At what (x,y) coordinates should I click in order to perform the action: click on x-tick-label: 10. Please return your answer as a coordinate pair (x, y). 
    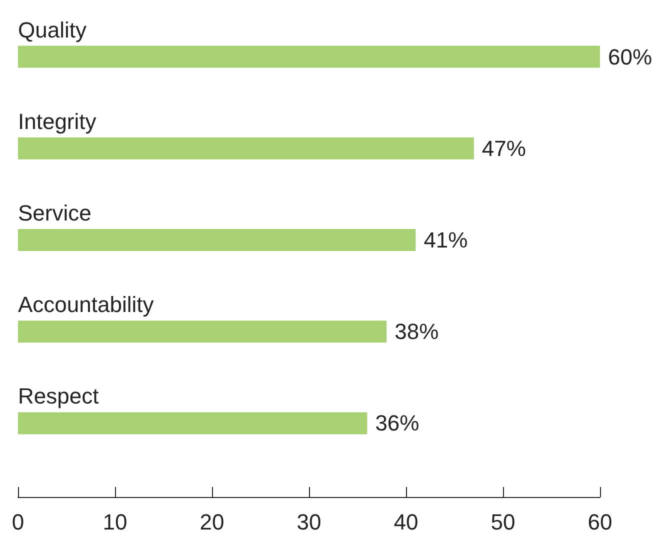
    Looking at the image, I should click on (115, 522).